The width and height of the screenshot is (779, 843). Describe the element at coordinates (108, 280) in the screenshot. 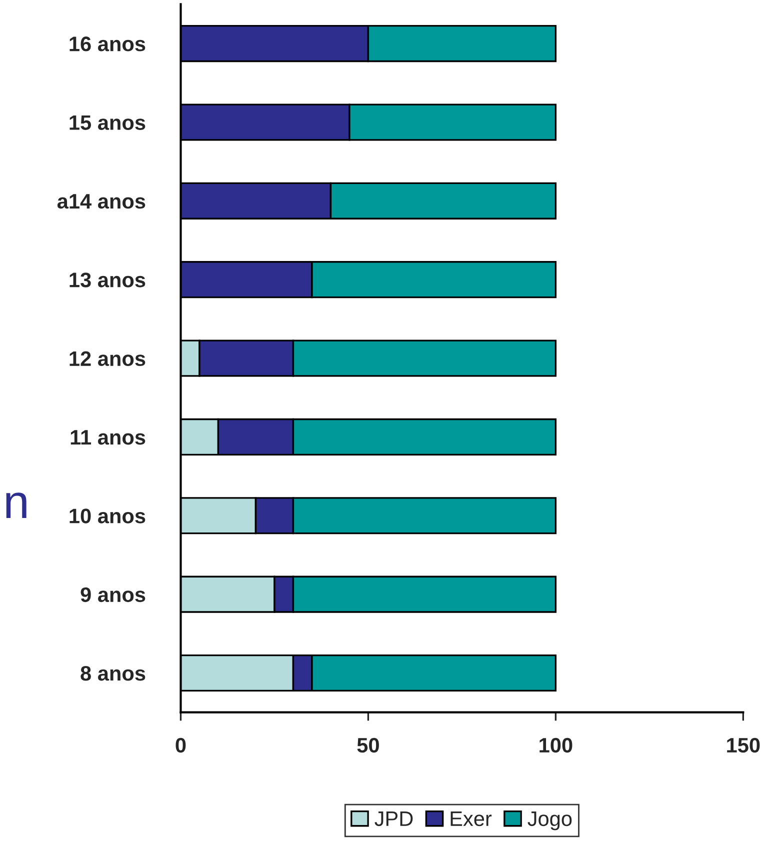

I see `y-tick-label: 13 anos` at that location.